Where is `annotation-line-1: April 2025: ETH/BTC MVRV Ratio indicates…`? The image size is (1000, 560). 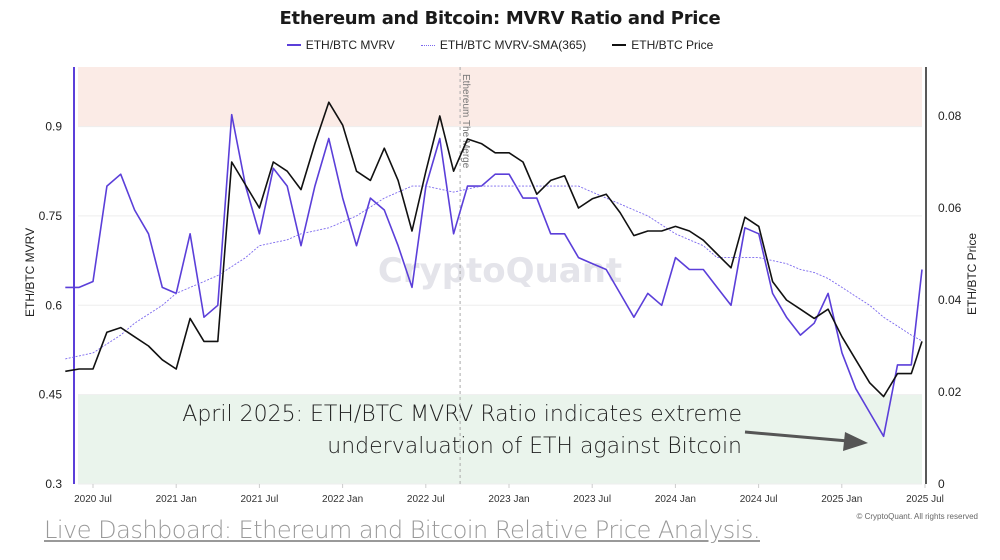 annotation-line-1: April 2025: ETH/BTC MVRV Ratio indicates… is located at coordinates (462, 414).